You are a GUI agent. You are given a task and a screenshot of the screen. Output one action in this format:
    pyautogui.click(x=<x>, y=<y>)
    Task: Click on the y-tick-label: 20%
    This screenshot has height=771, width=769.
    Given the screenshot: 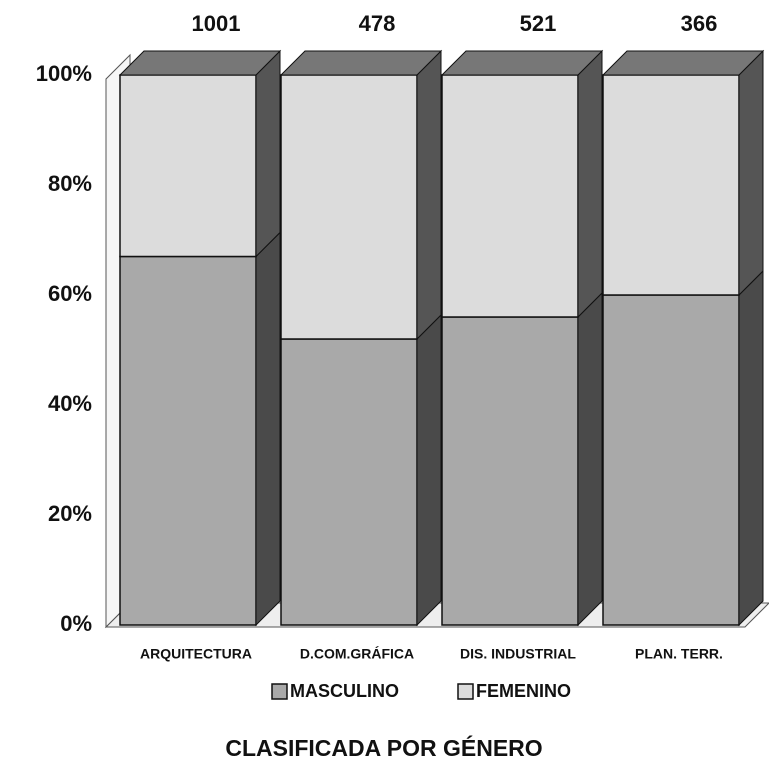 What is the action you would take?
    pyautogui.click(x=70, y=513)
    